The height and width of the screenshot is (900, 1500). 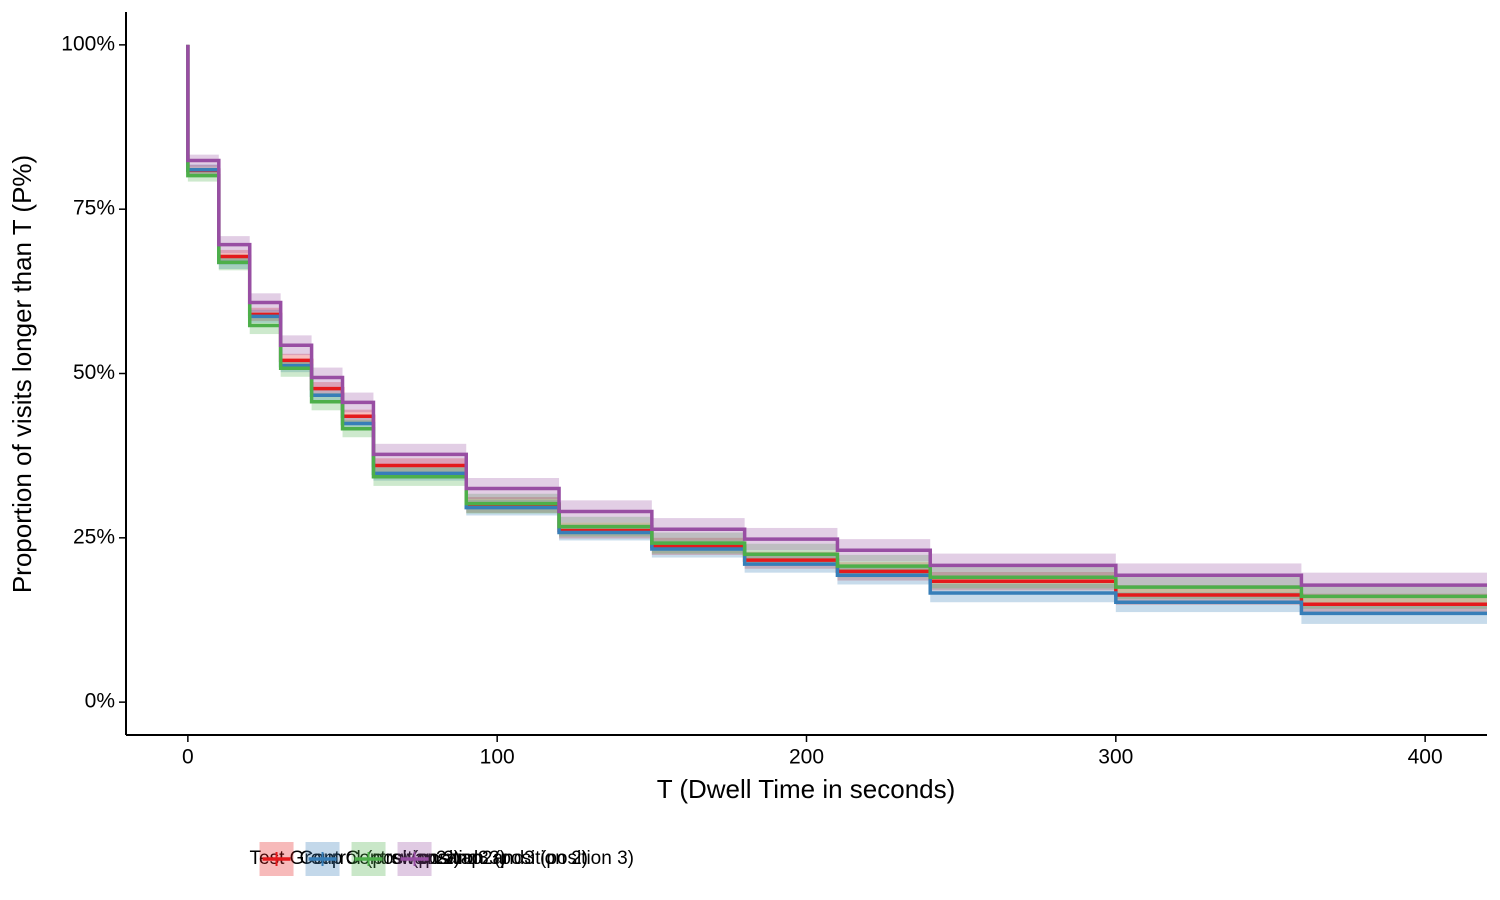 I want to click on legend-label: swap2and3 (position 2), so click(x=490, y=858).